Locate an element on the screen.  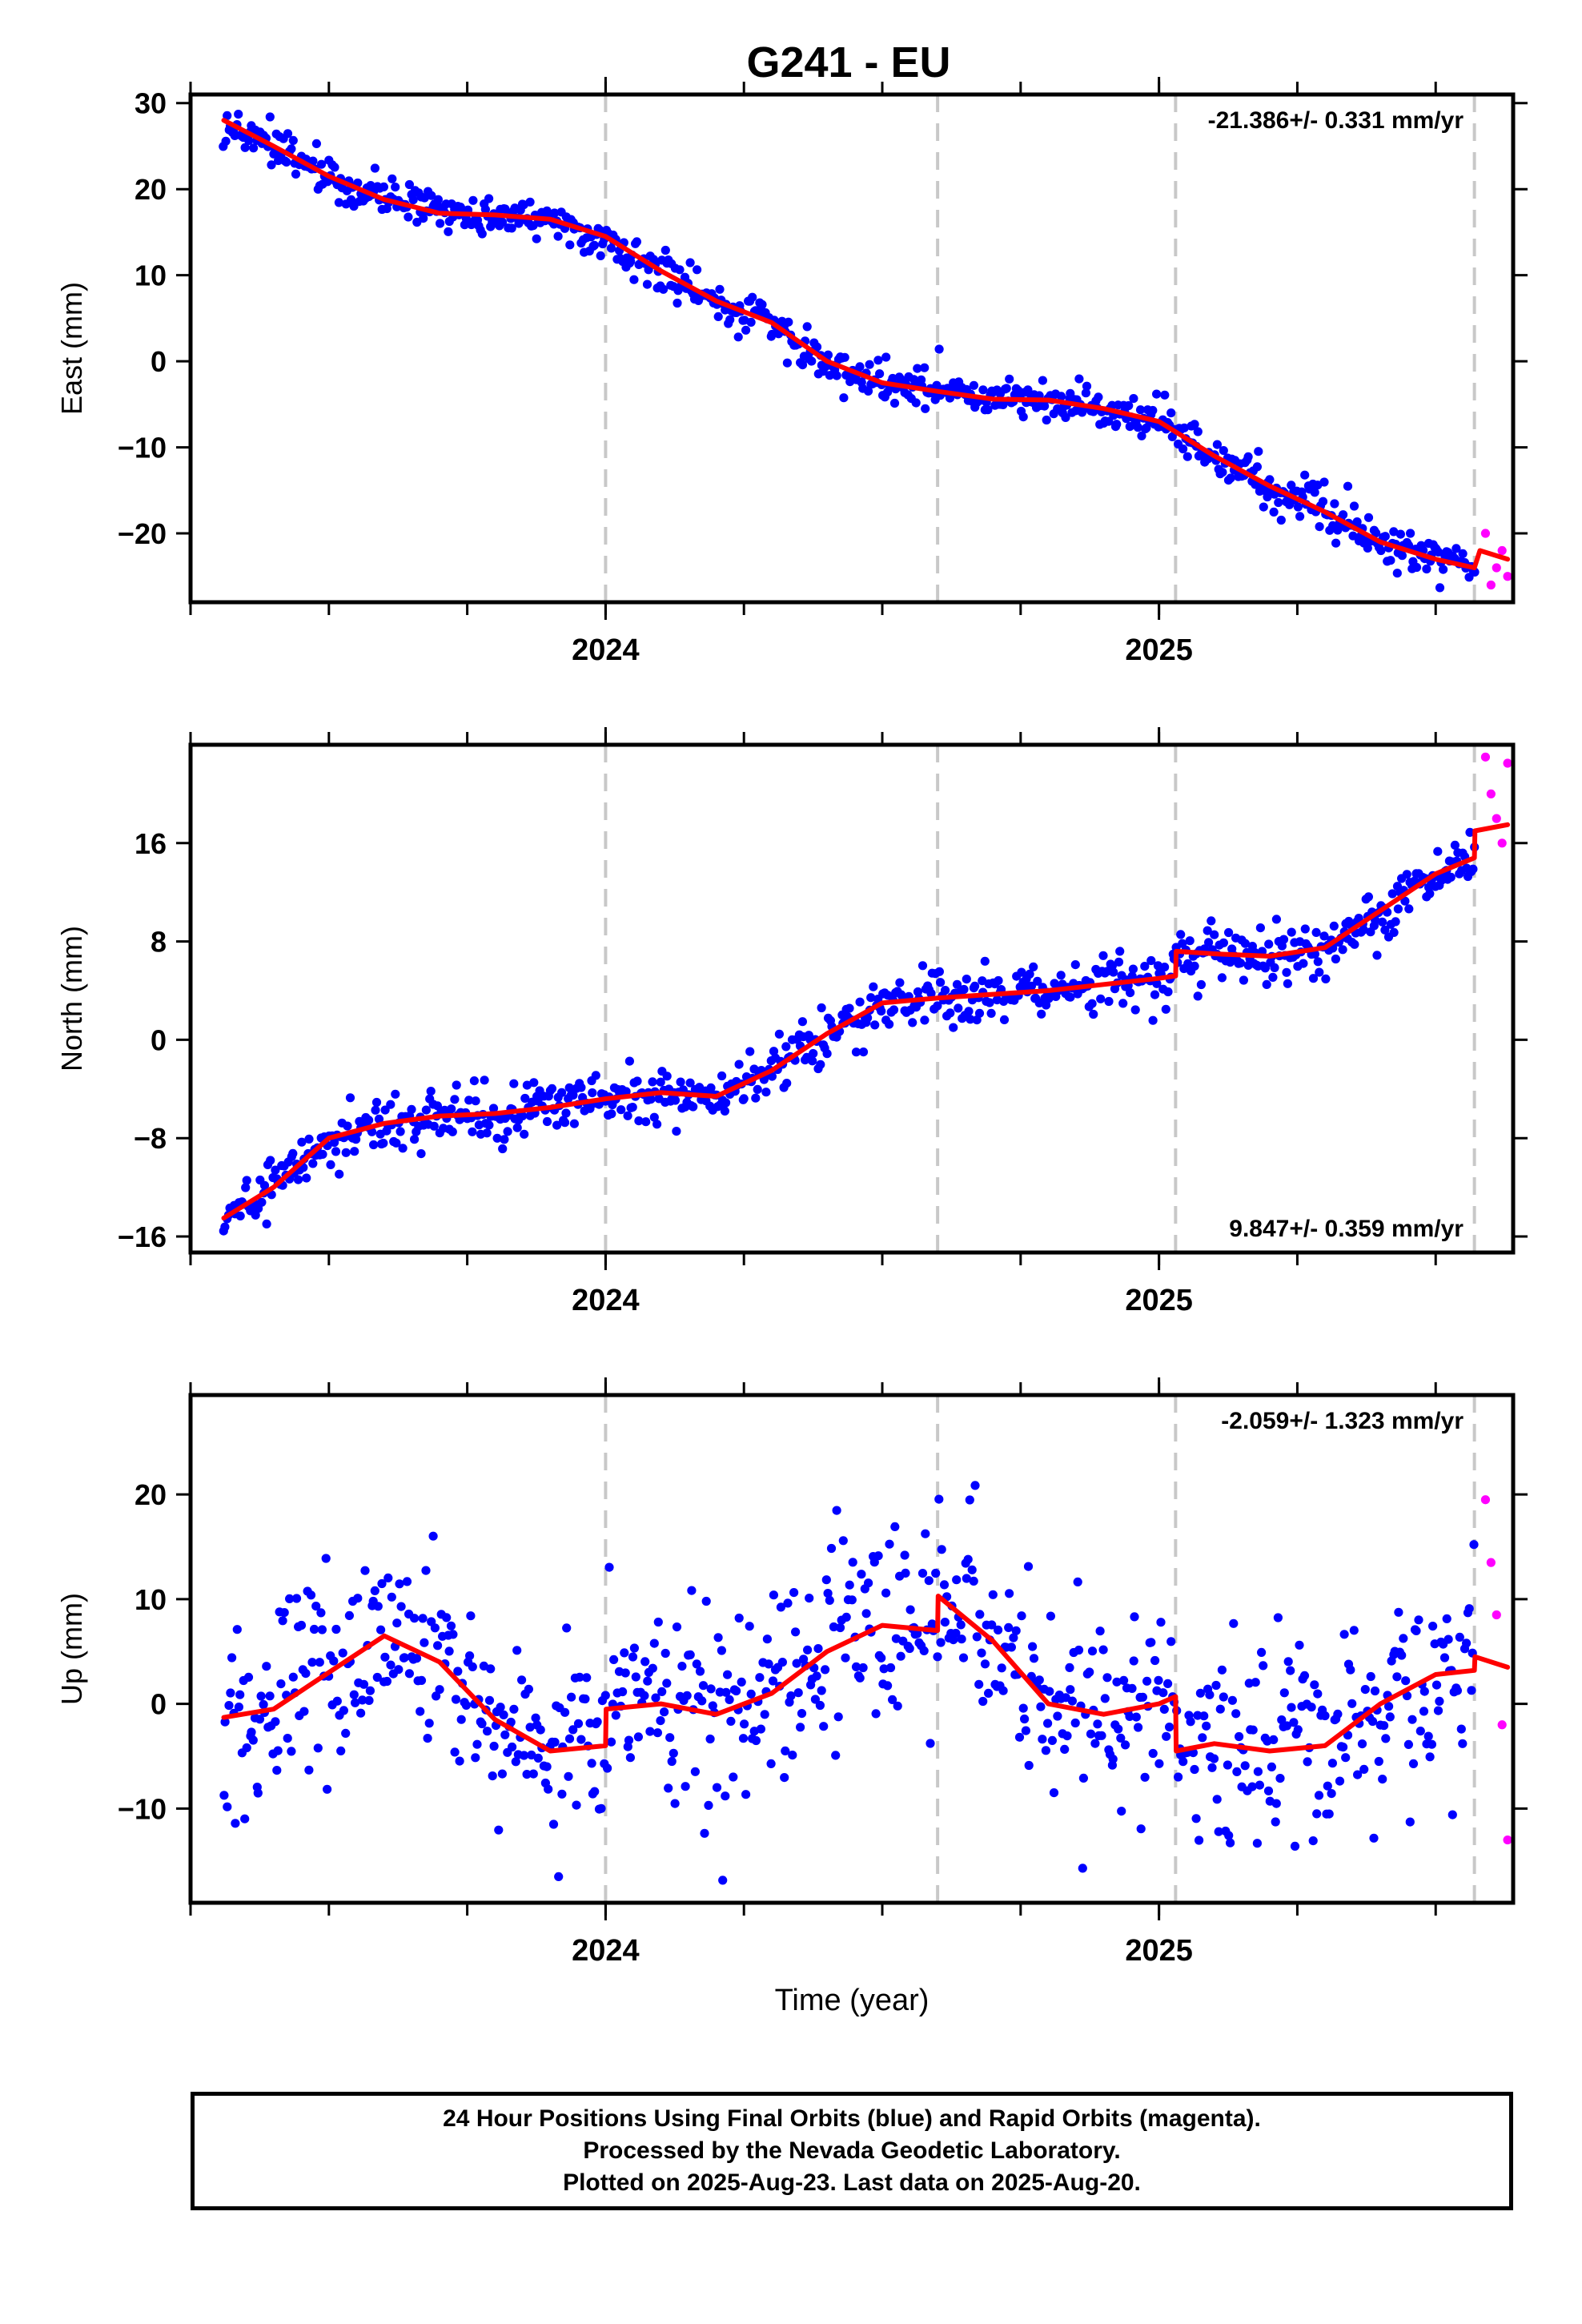
chart-title: G241 - EU is located at coordinates (848, 62).